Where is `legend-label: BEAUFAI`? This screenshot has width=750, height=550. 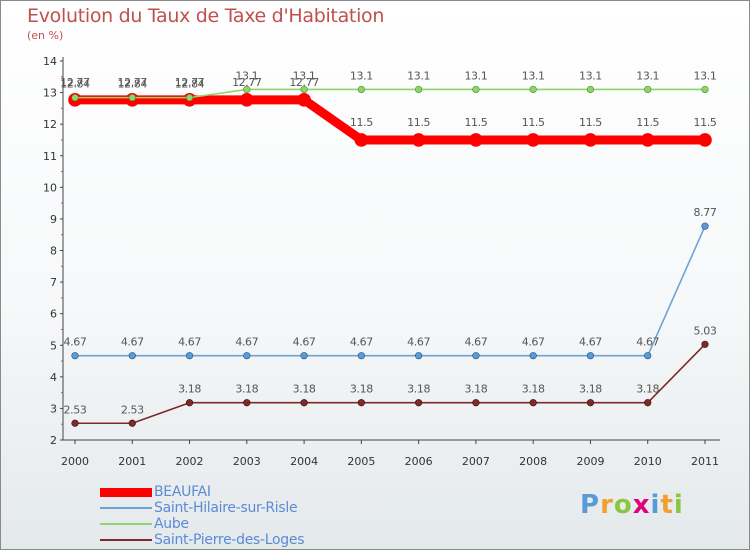 legend-label: BEAUFAI is located at coordinates (182, 492).